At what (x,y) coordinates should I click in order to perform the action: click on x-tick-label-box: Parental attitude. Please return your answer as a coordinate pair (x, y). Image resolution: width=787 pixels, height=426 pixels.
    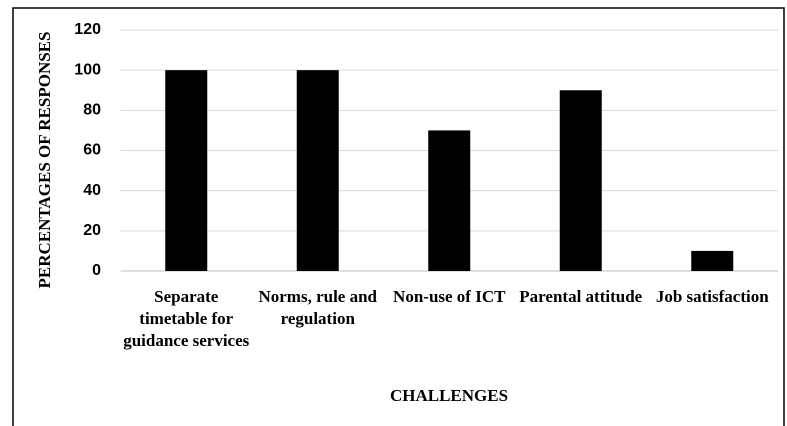
    Looking at the image, I should click on (581, 296).